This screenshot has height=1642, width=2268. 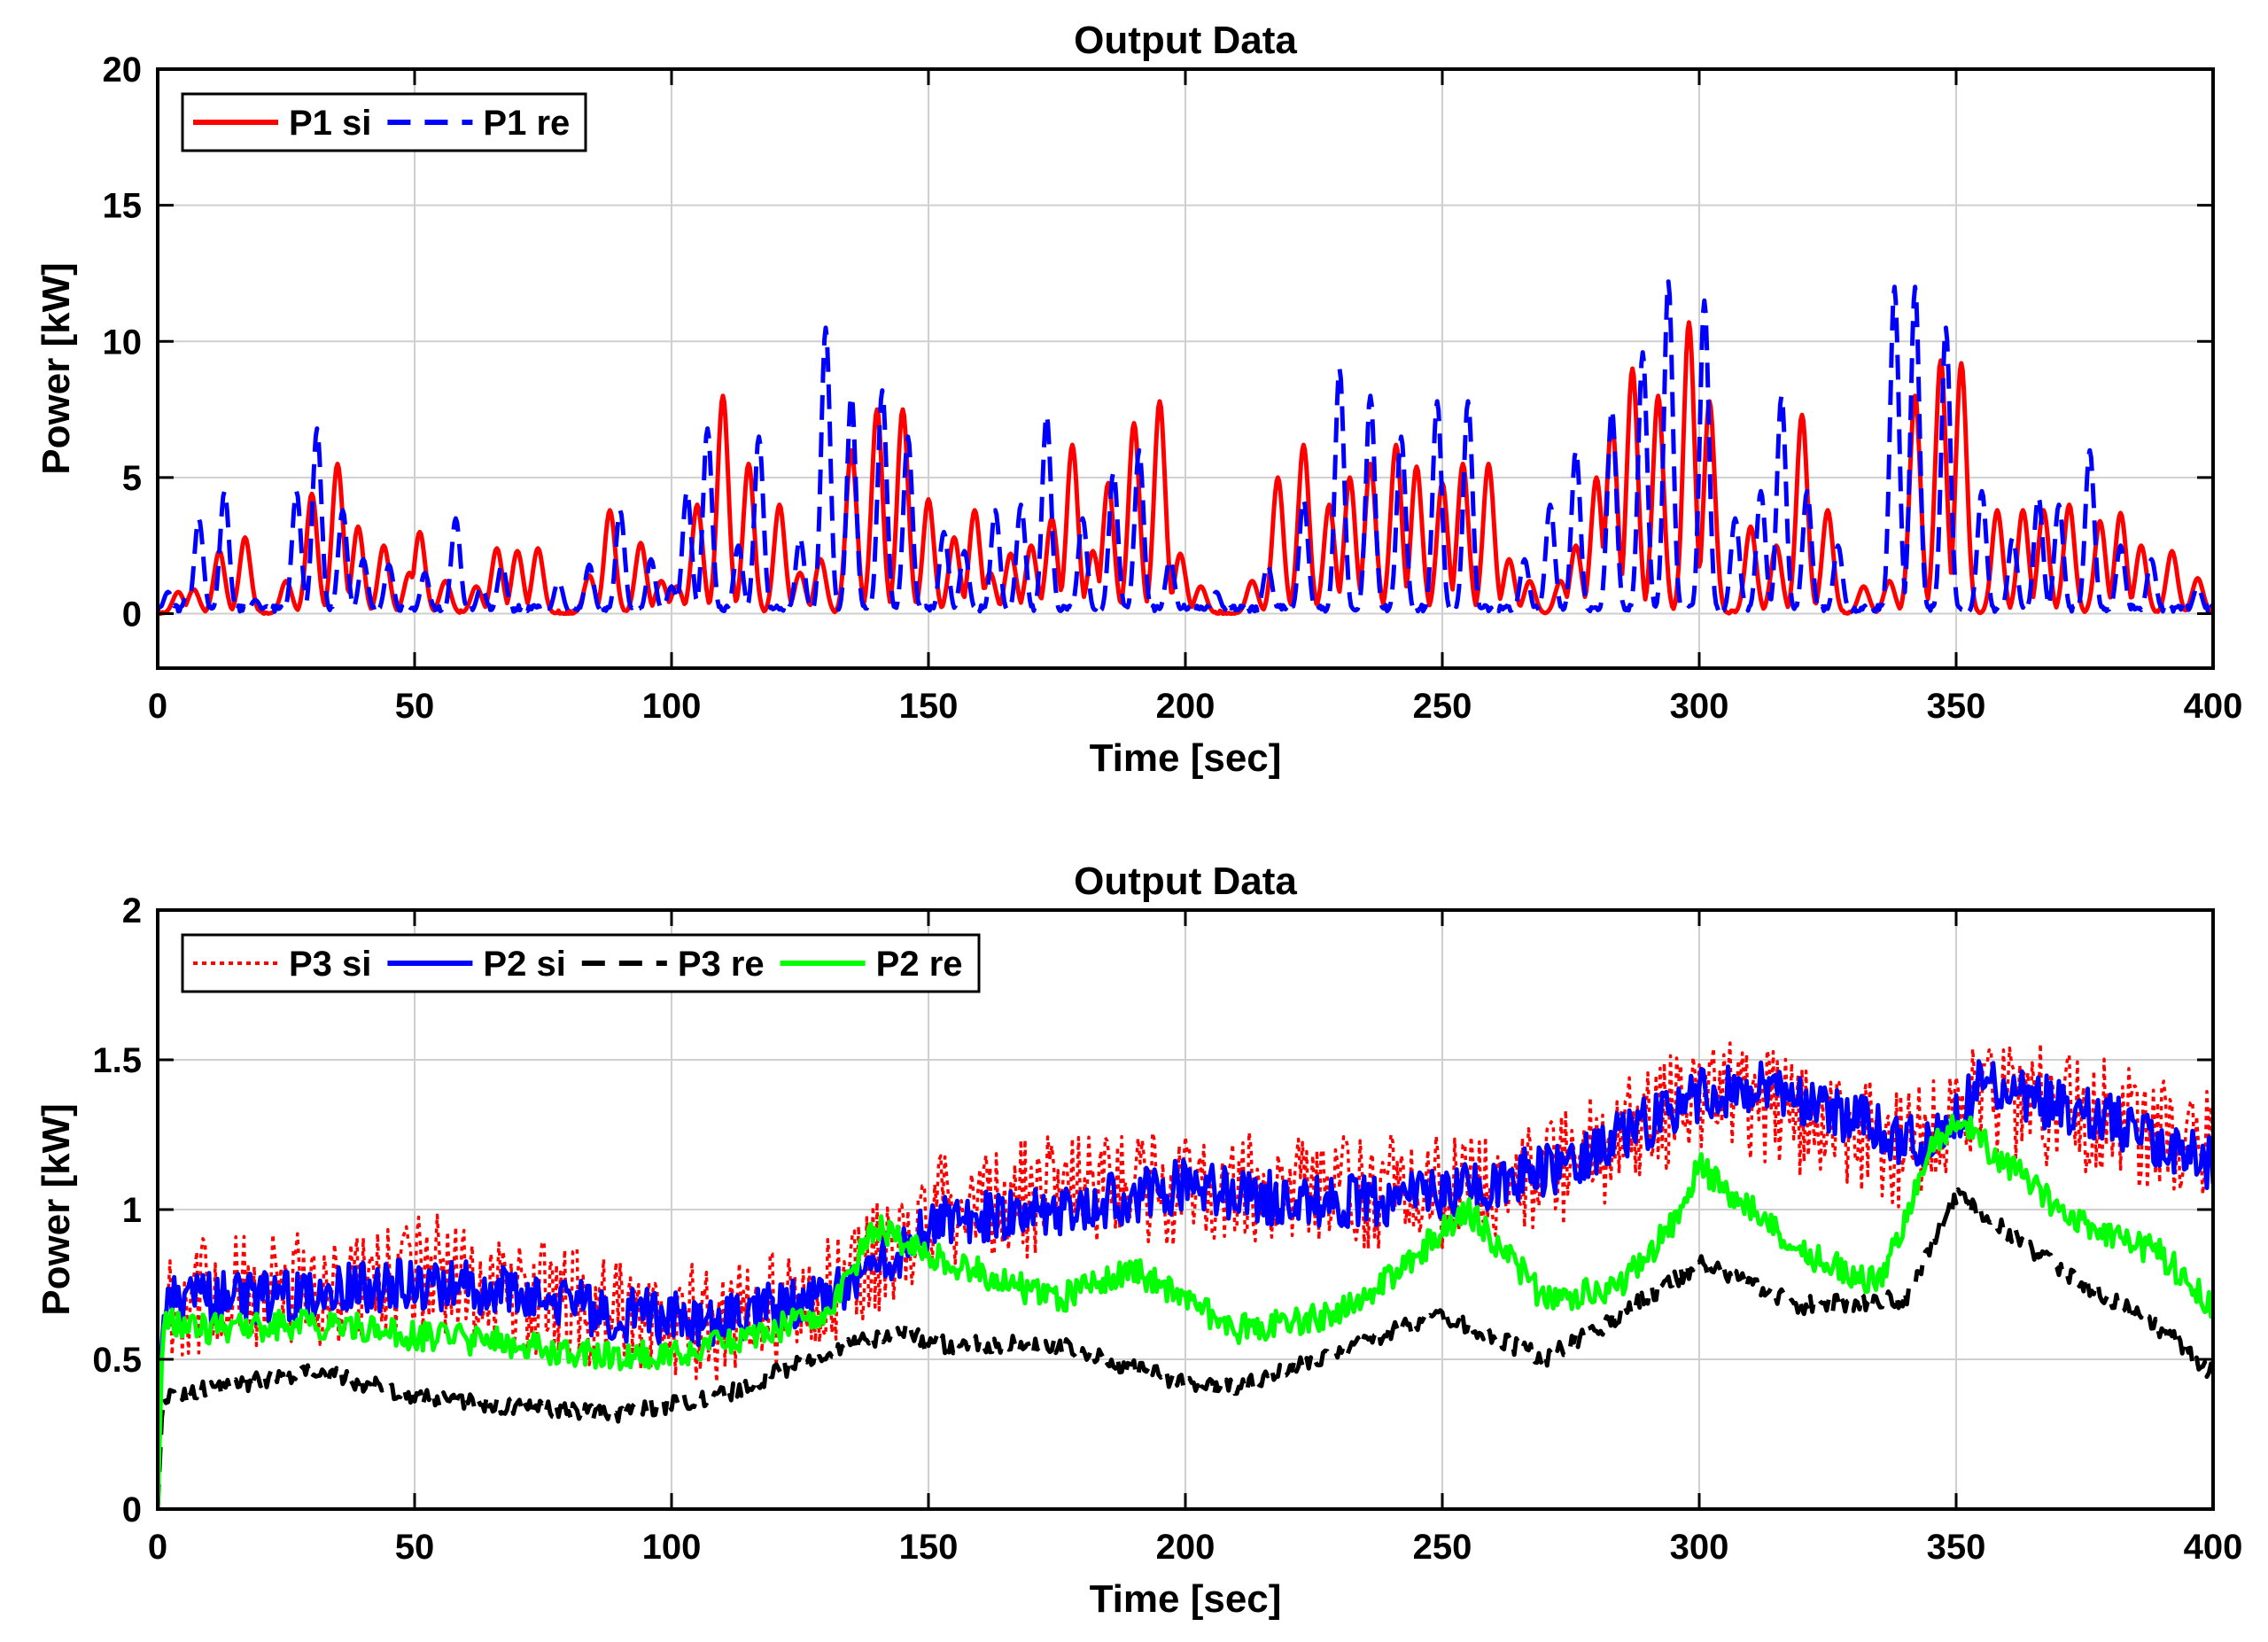 I want to click on y-tick-label: 1, so click(x=132, y=1210).